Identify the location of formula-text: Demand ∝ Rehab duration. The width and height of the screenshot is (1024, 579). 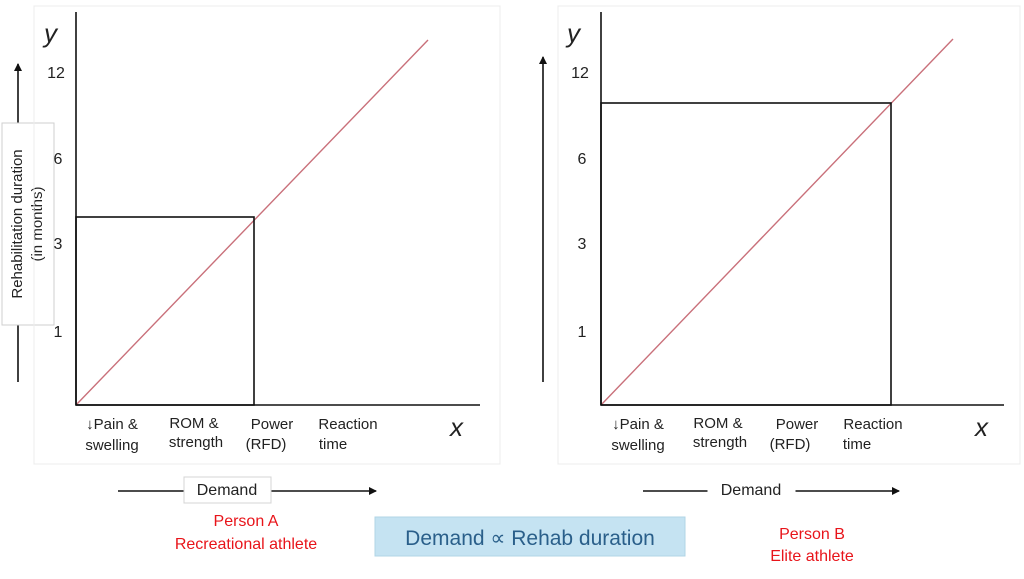
(530, 538).